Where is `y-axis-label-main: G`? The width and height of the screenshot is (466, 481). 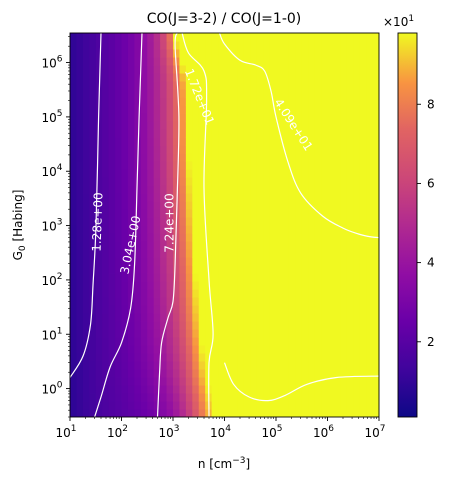
y-axis-label-main: G is located at coordinates (18, 255).